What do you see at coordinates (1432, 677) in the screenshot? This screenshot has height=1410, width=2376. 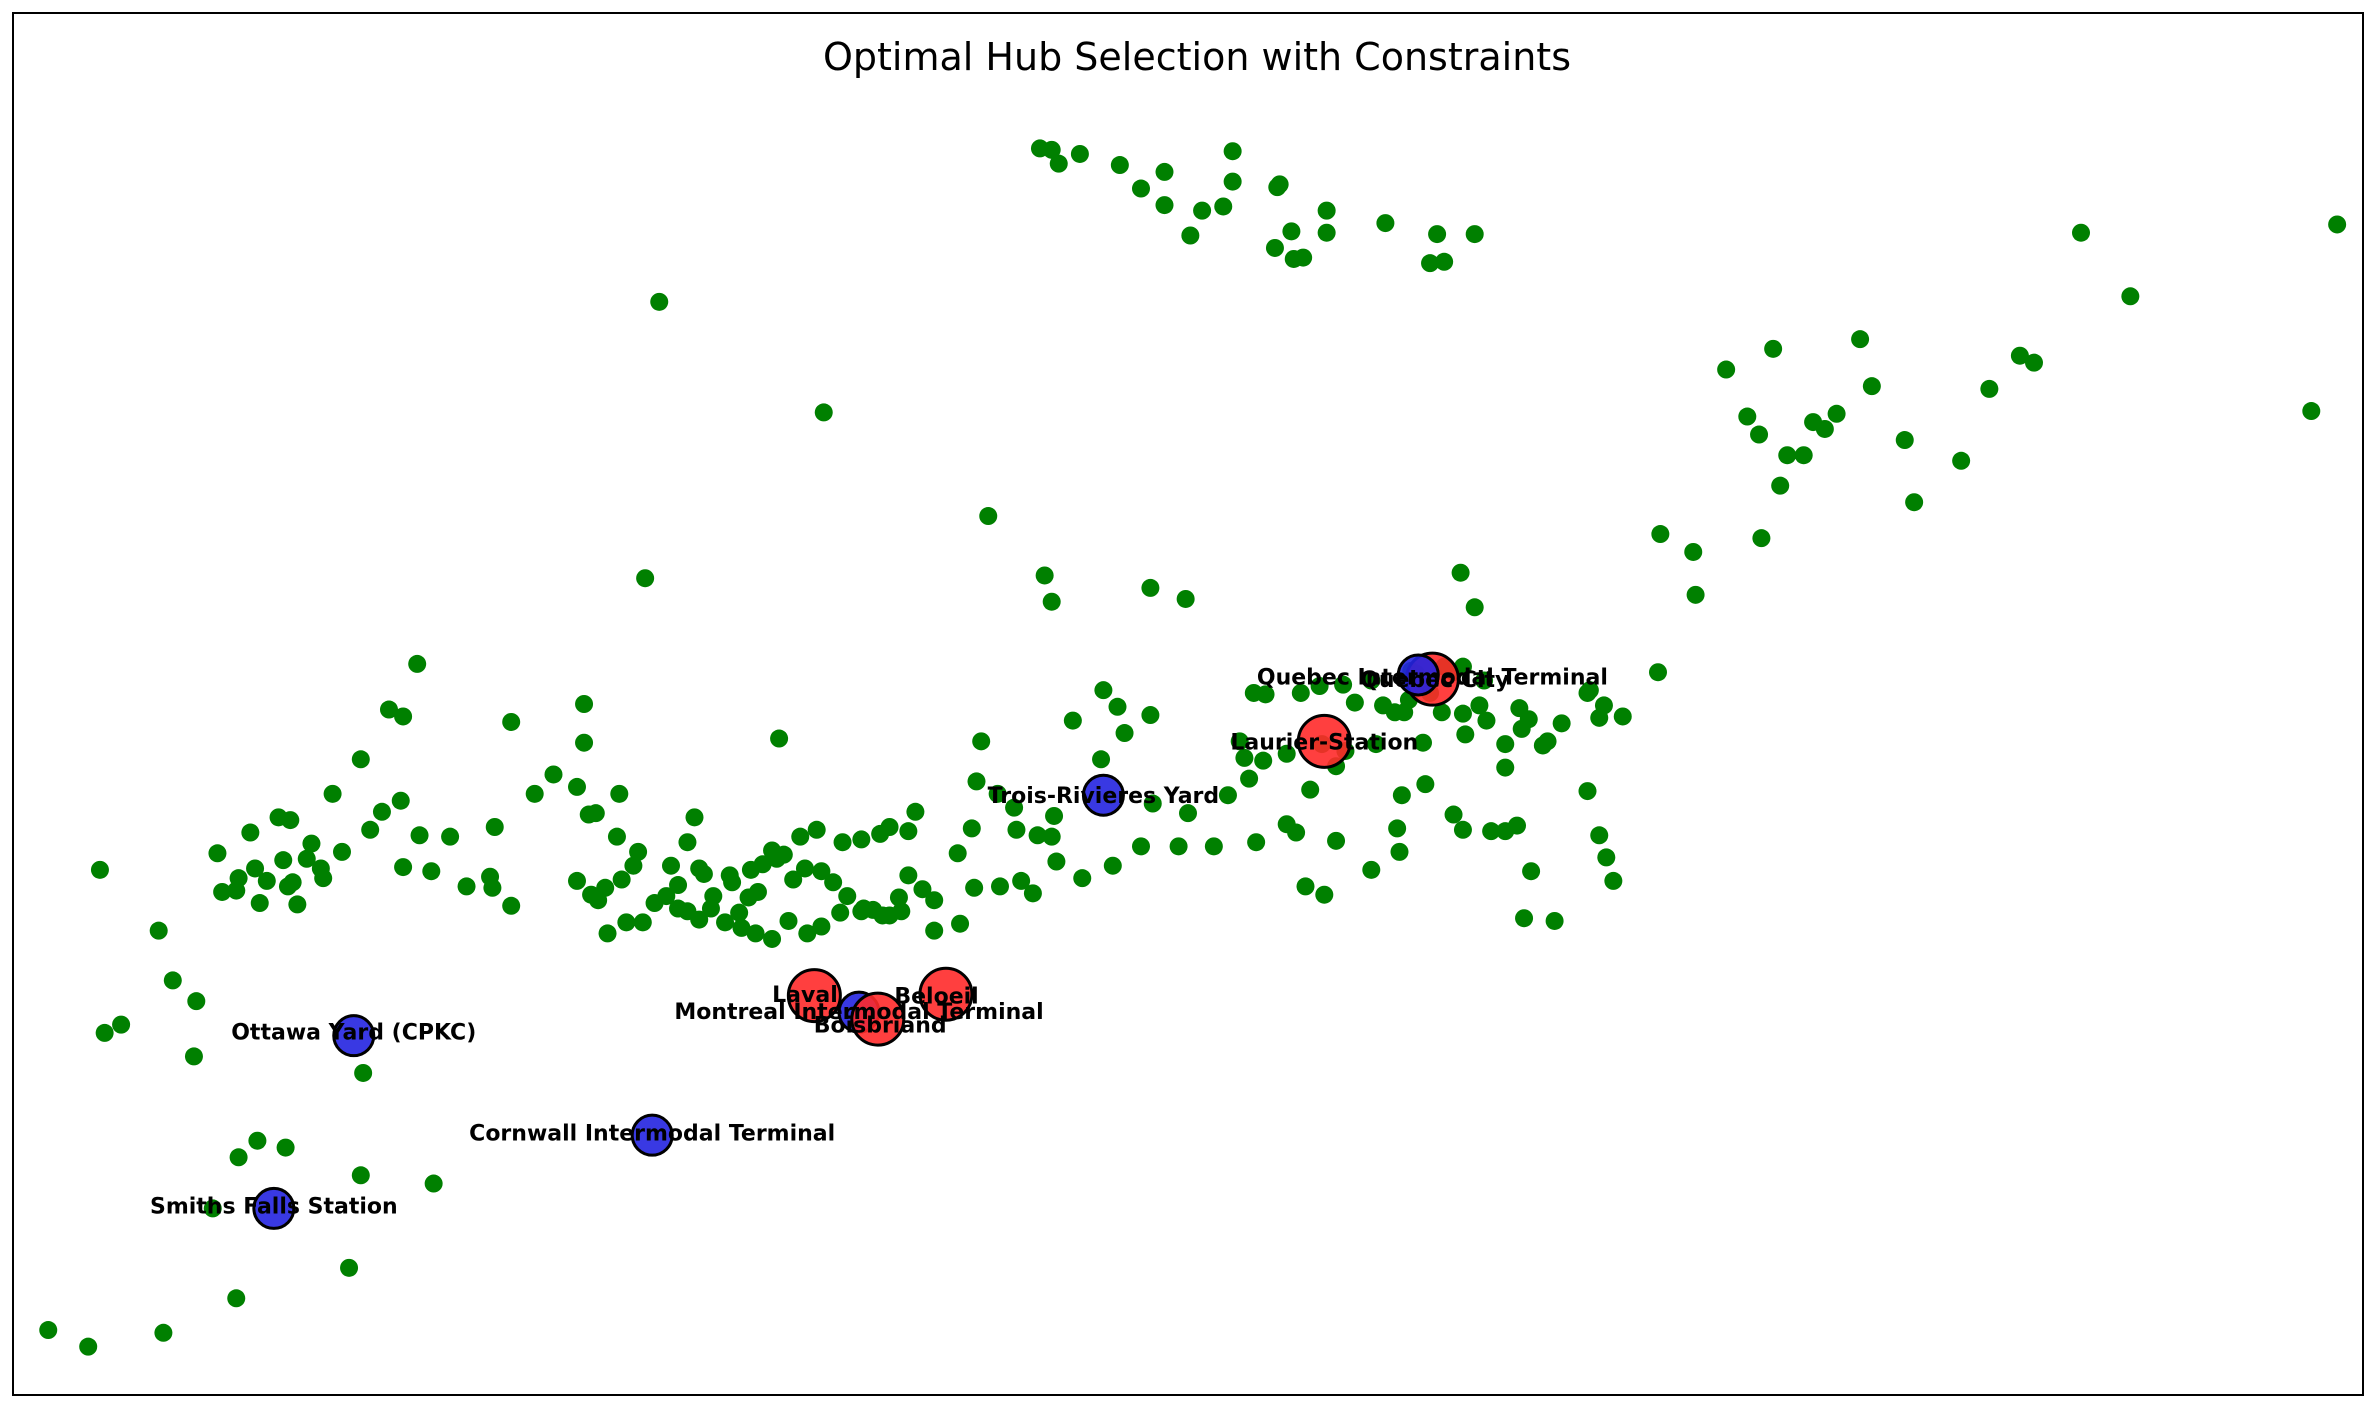 I see `hub-label: Quebec Intermodal Terminal` at bounding box center [1432, 677].